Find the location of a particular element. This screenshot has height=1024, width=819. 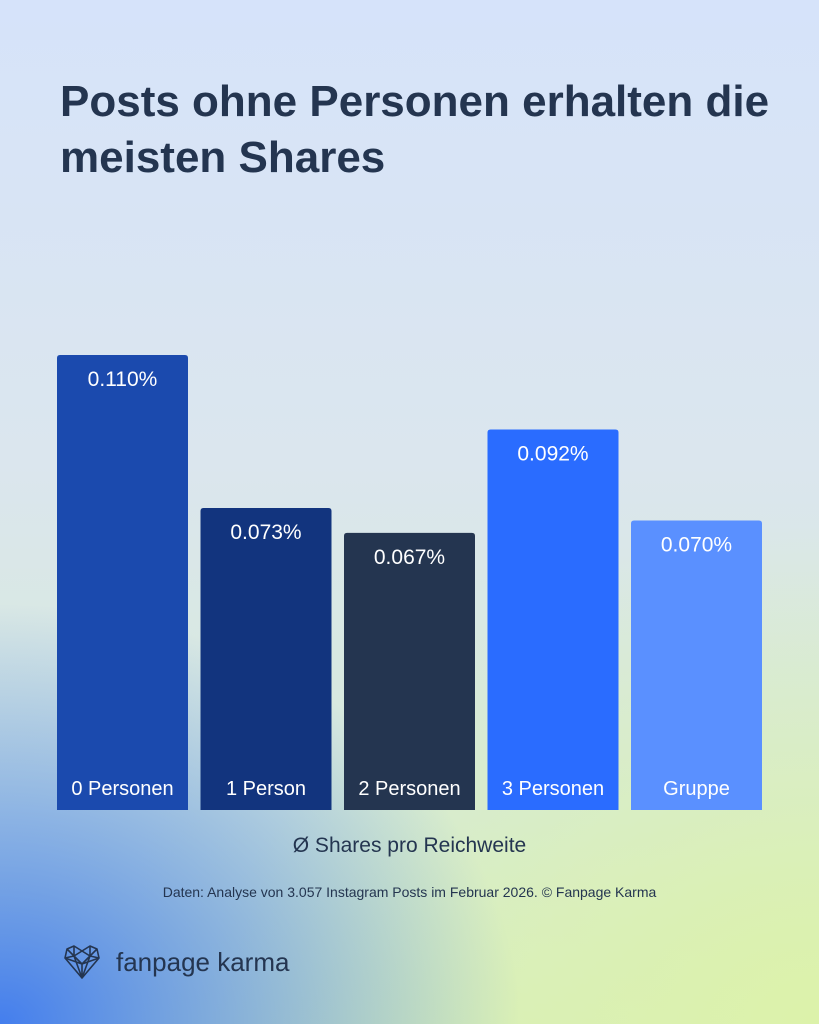

data-label: 0.073% is located at coordinates (265, 532).